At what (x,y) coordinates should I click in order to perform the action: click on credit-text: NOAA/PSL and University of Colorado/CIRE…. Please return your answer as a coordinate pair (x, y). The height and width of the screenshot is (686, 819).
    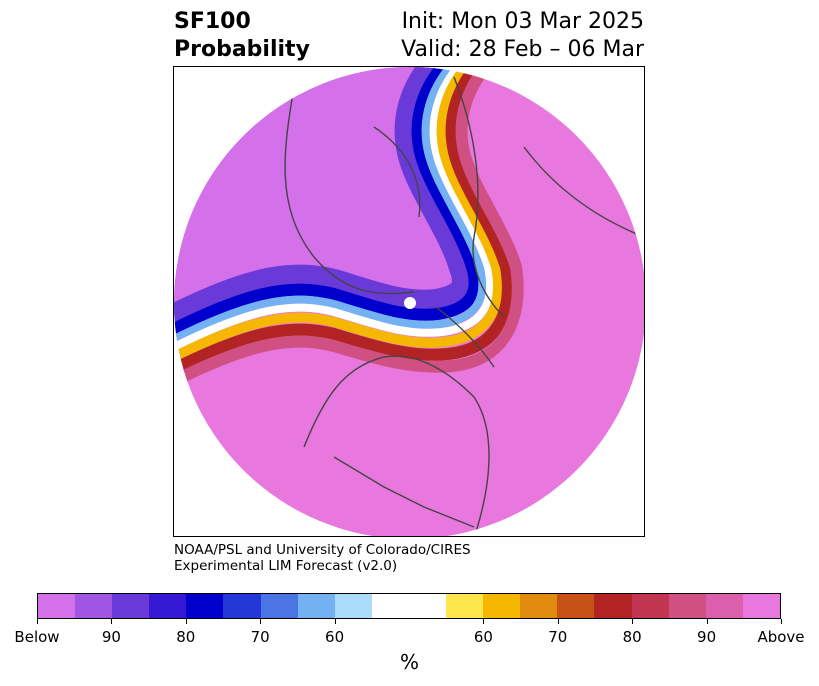
    Looking at the image, I should click on (322, 558).